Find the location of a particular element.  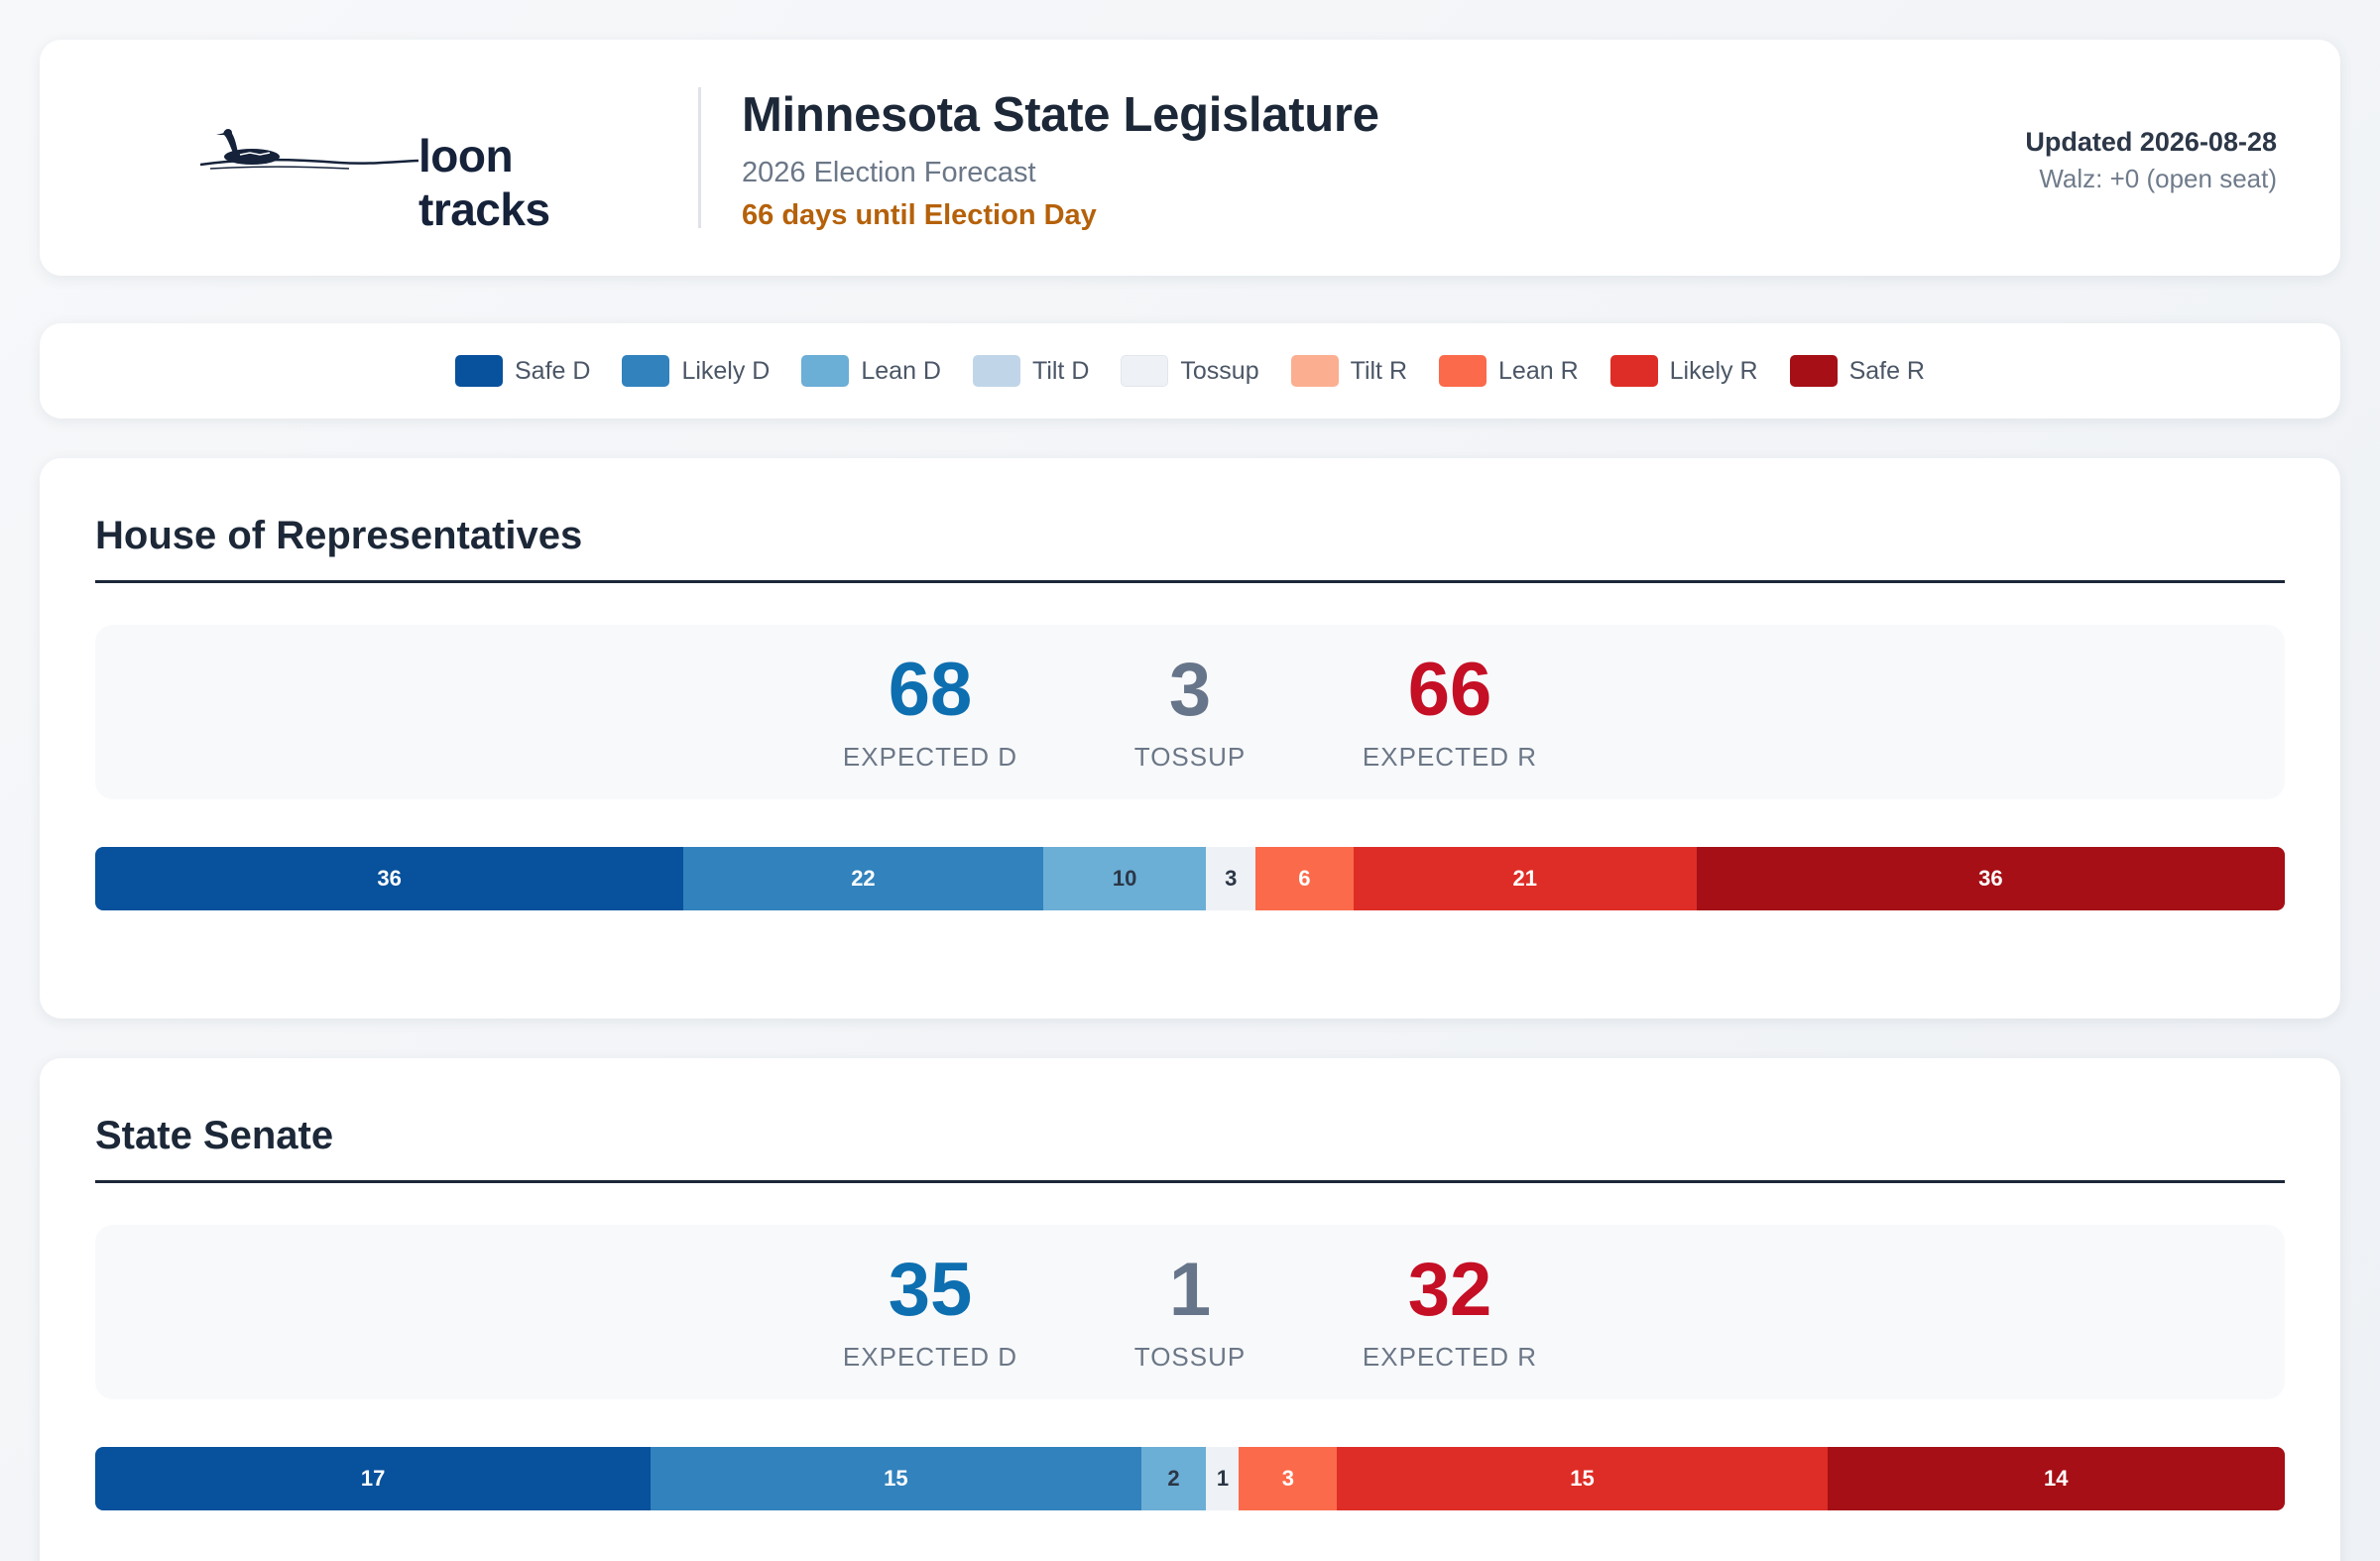

expected-d-stat: 35 EXPECTED D is located at coordinates (930, 1310).